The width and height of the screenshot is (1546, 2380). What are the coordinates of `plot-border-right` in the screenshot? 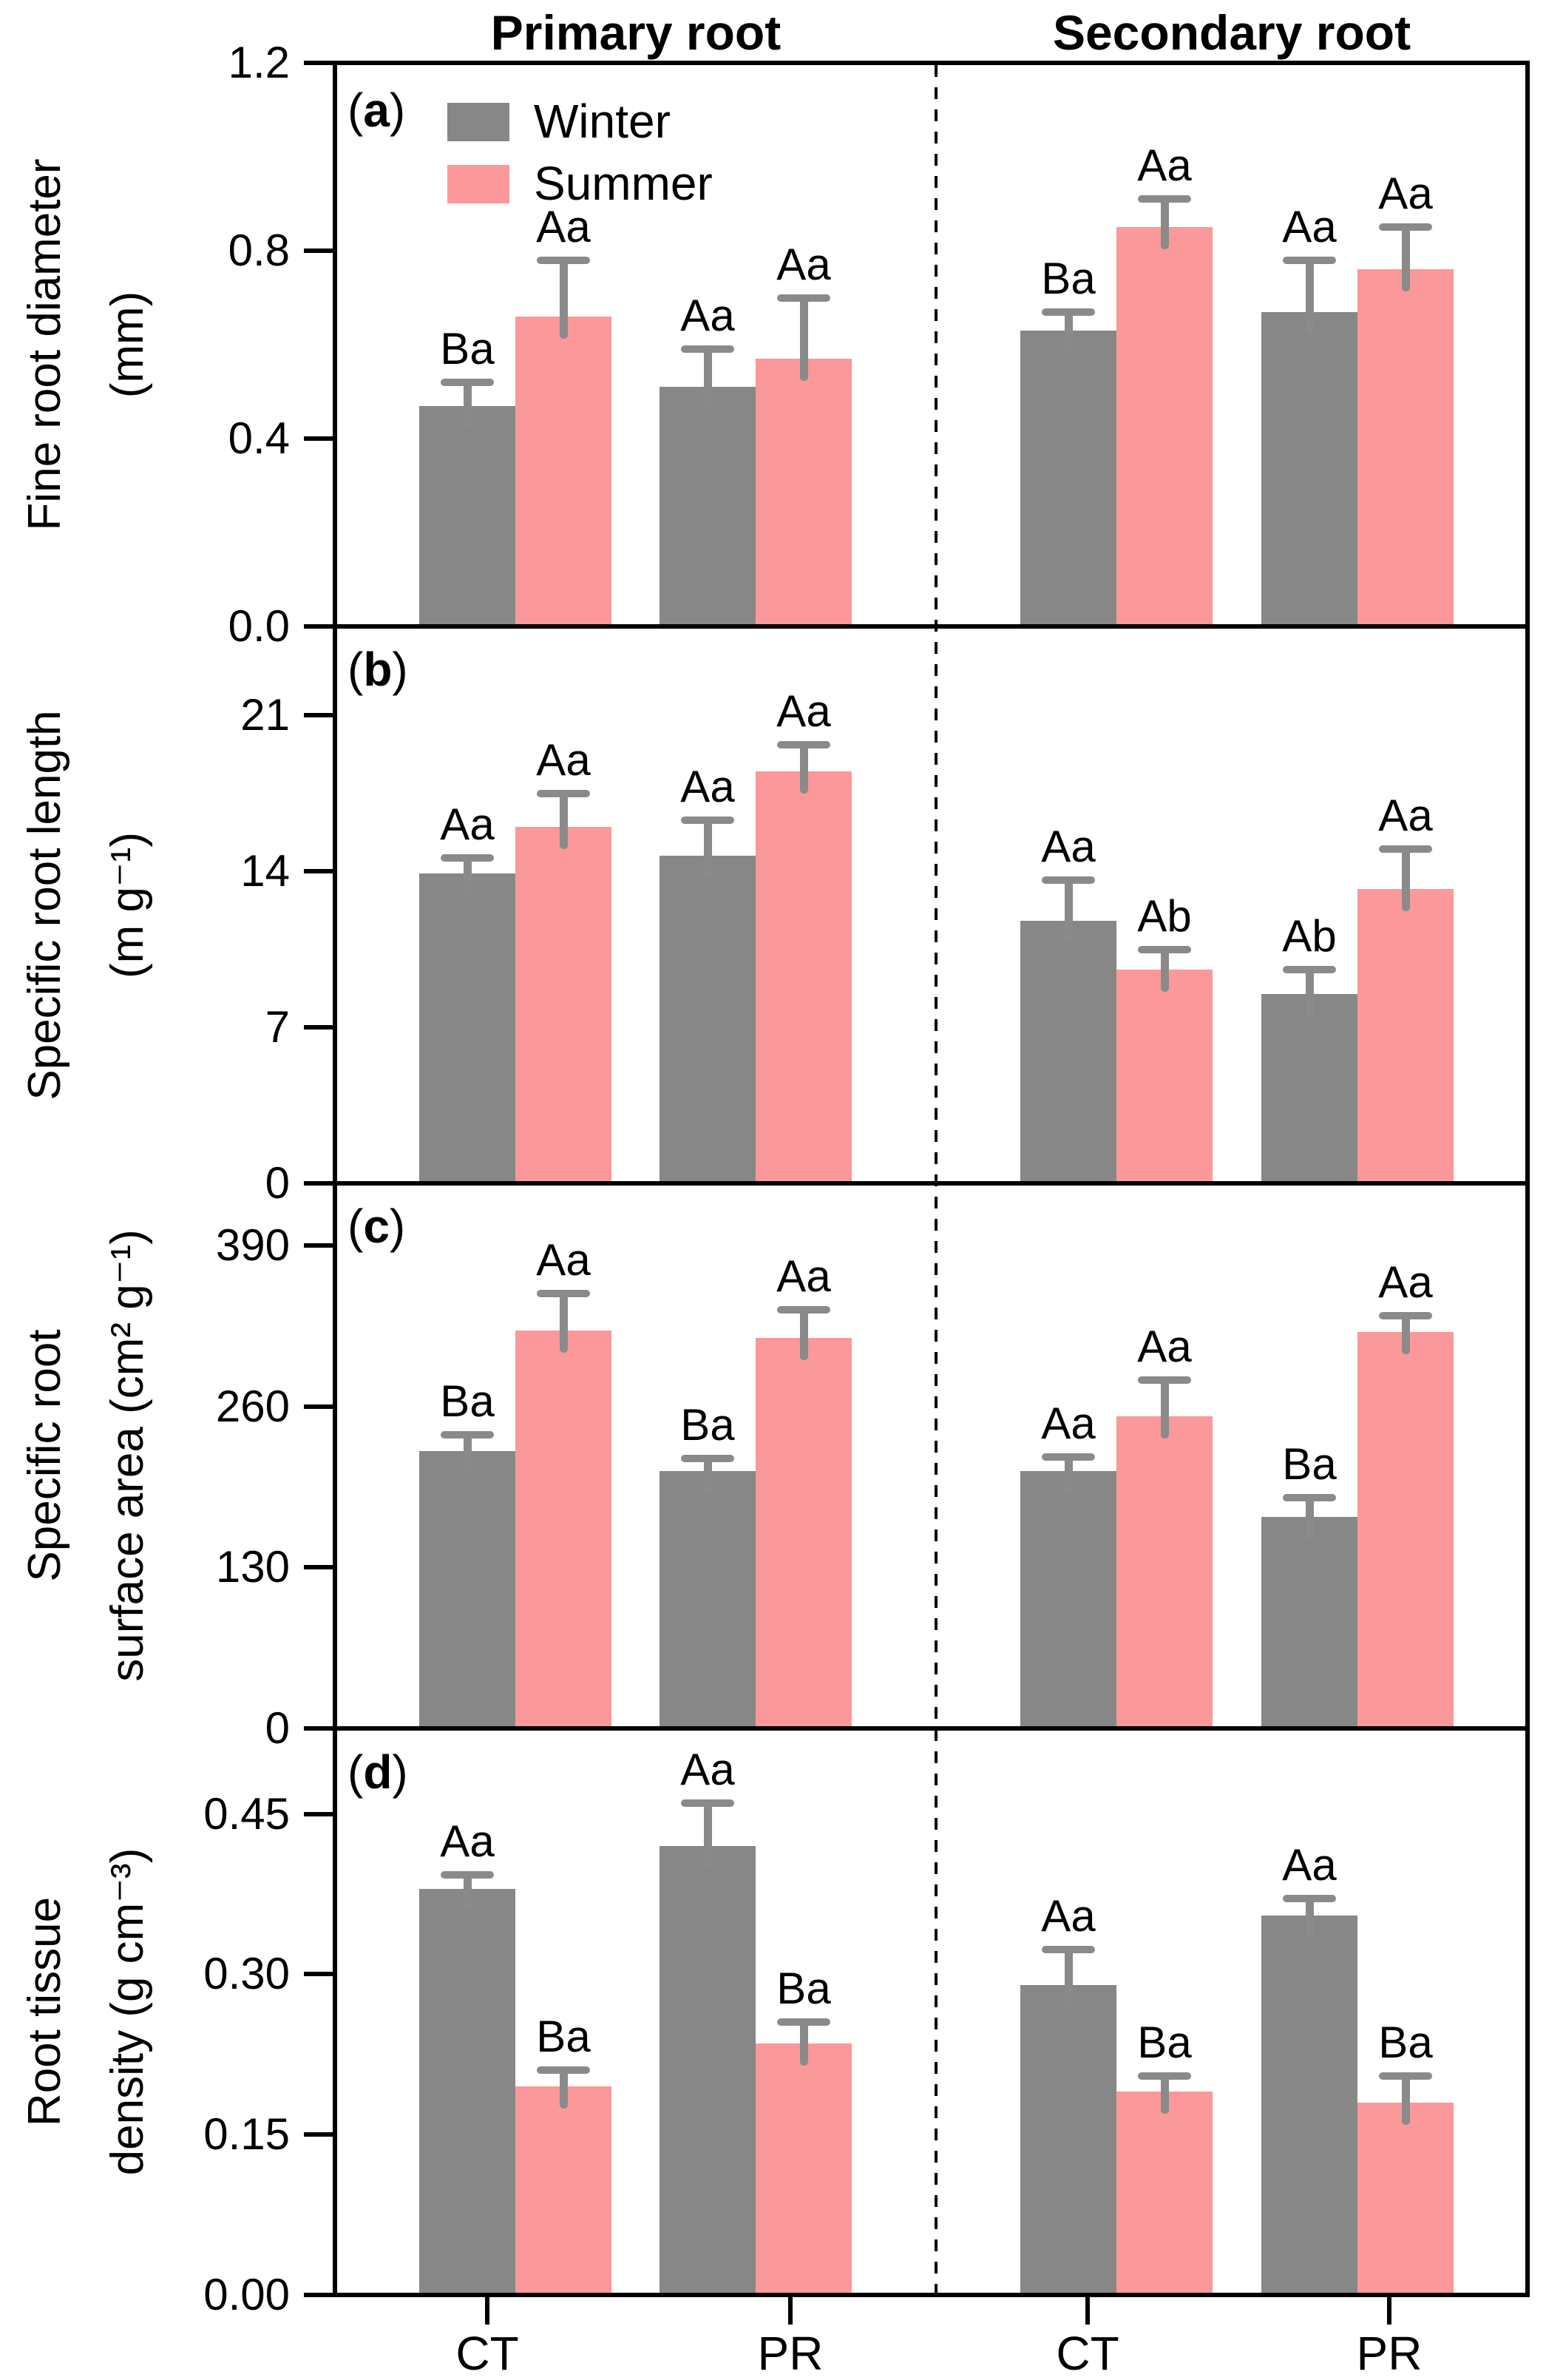 It's located at (1528, 1179).